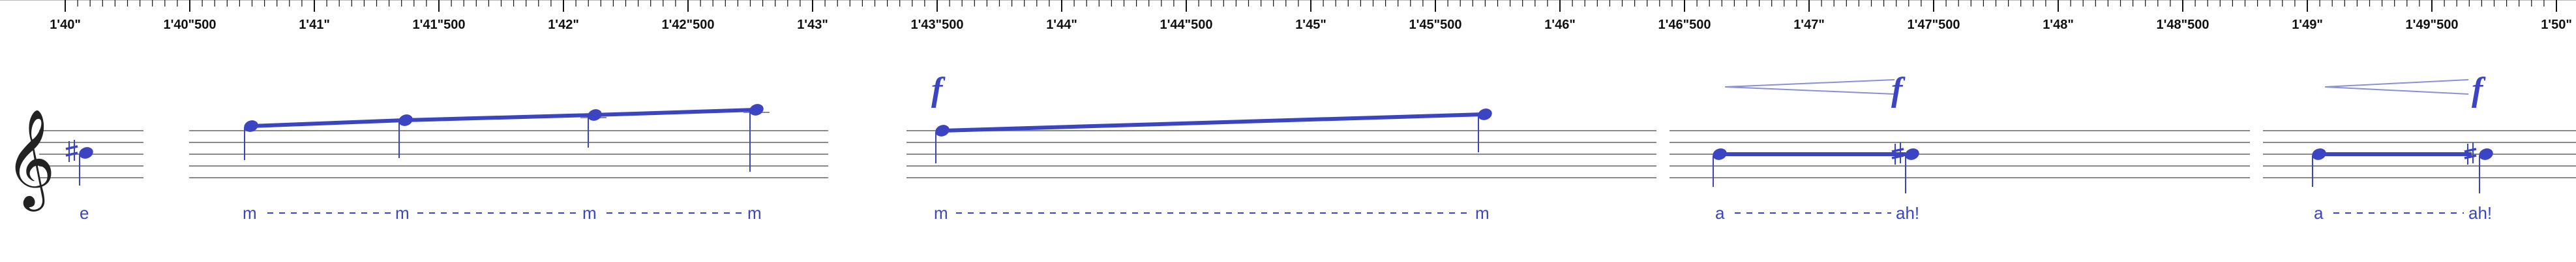 The image size is (2576, 262). Describe the element at coordinates (2096, 87) in the screenshot. I see `hairpins-layer` at that location.